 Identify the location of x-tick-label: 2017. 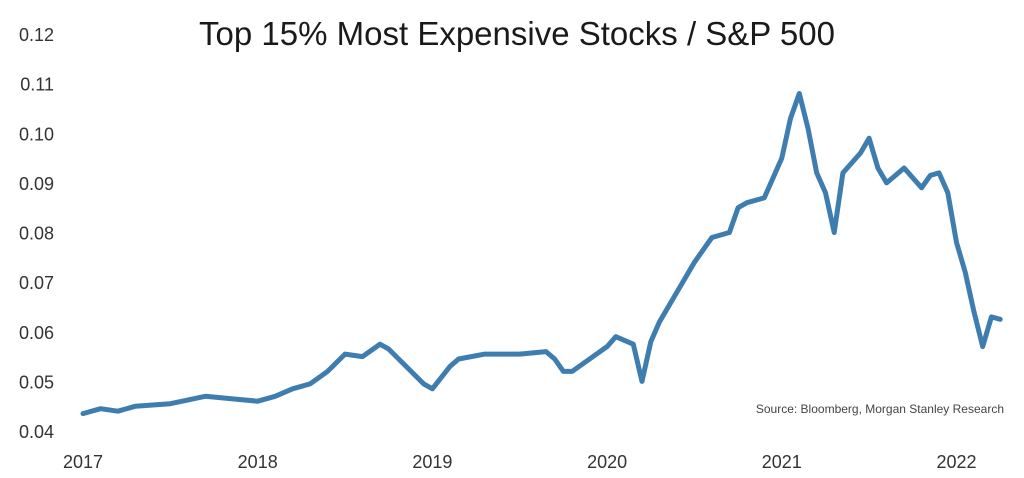
(83, 462).